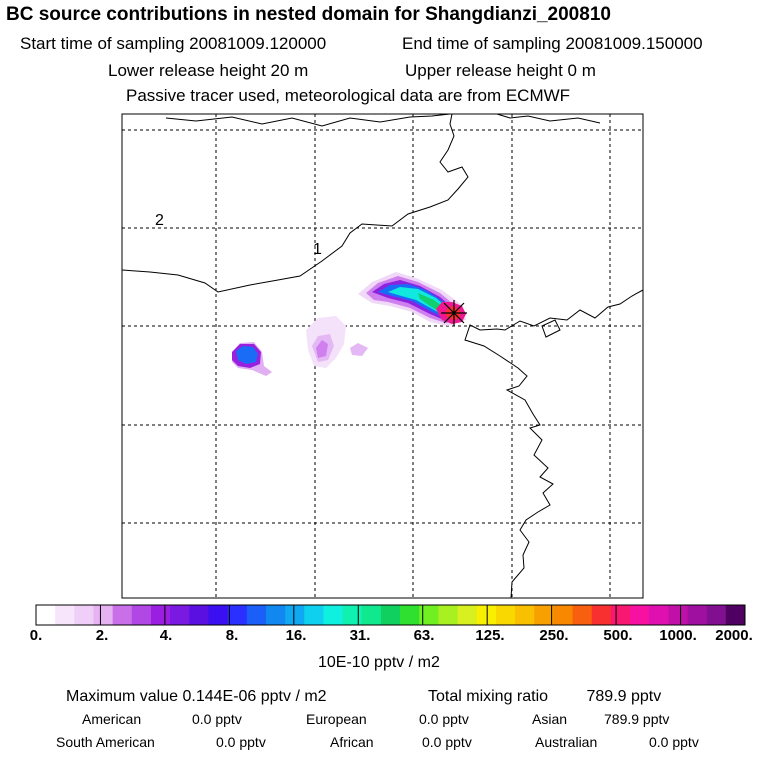  What do you see at coordinates (618, 635) in the screenshot?
I see `colorbar-tick: 500.` at bounding box center [618, 635].